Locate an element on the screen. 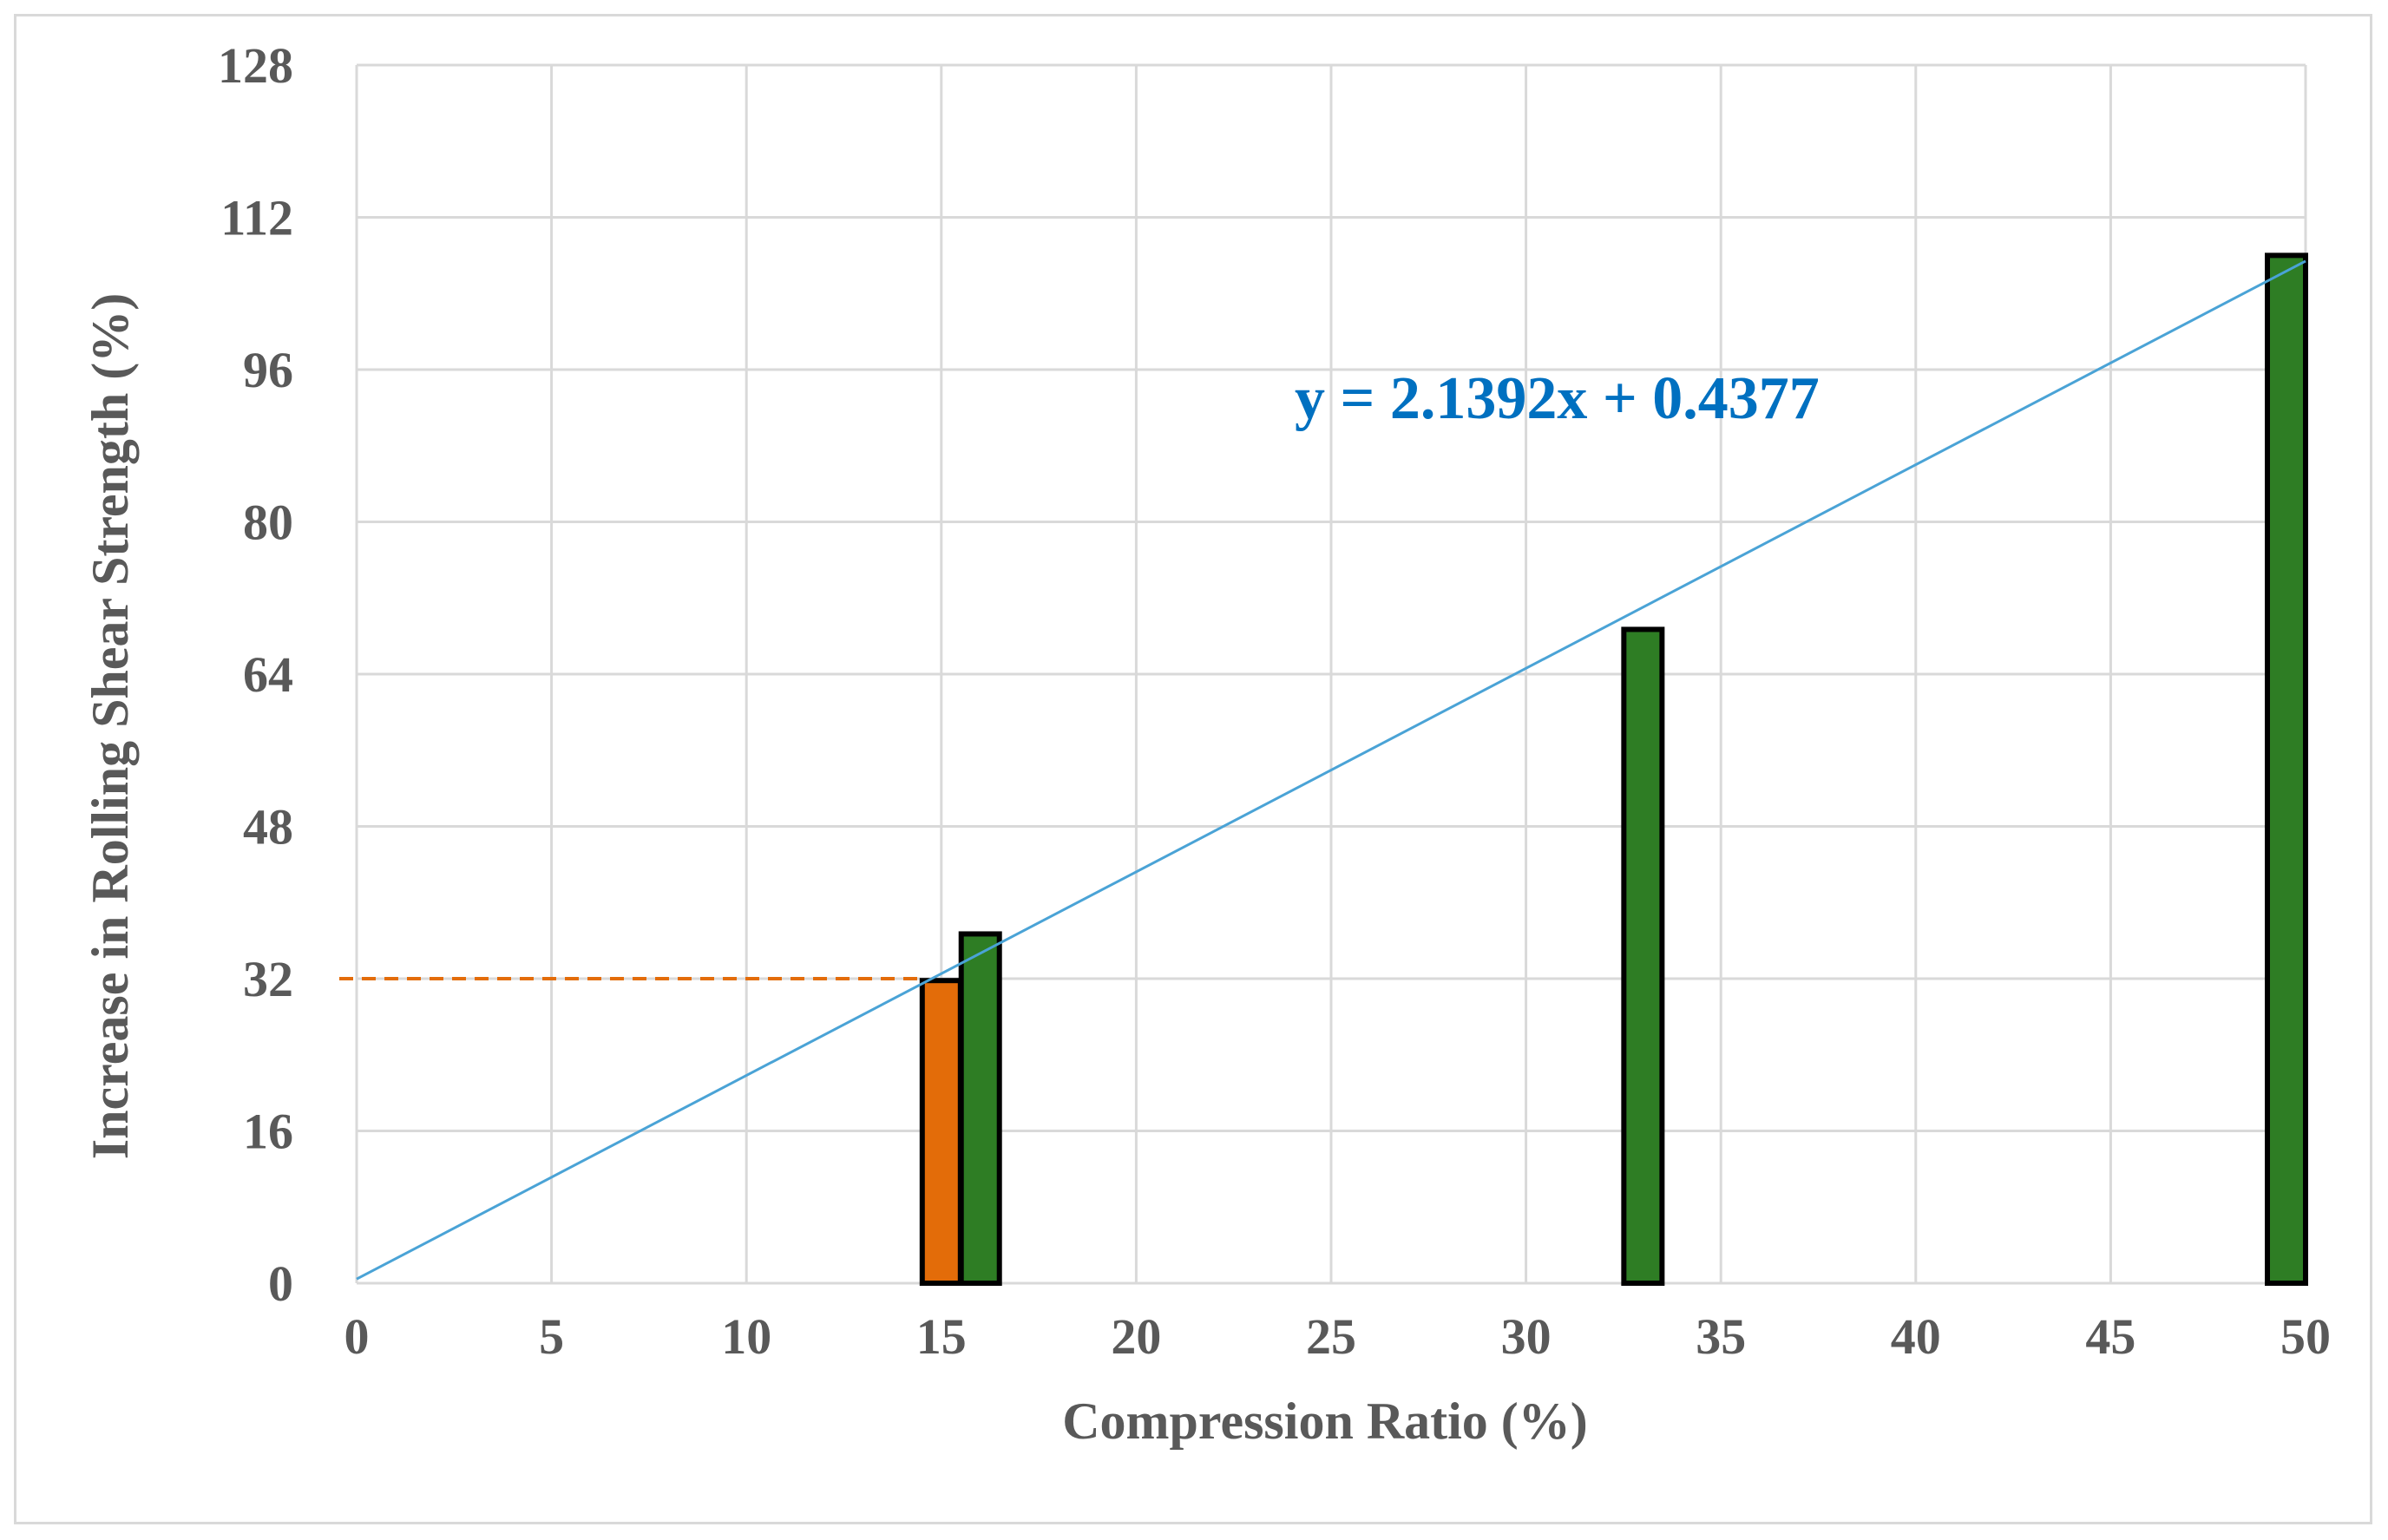 Image resolution: width=2388 pixels, height=1540 pixels. x-tick-label: 0 is located at coordinates (357, 1336).